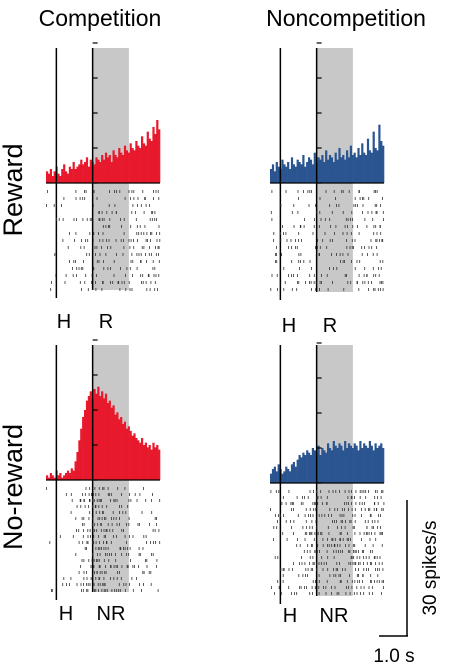 Image resolution: width=454 pixels, height=670 pixels. What do you see at coordinates (346, 18) in the screenshot?
I see `column-title-noncompetition: Noncompetition` at bounding box center [346, 18].